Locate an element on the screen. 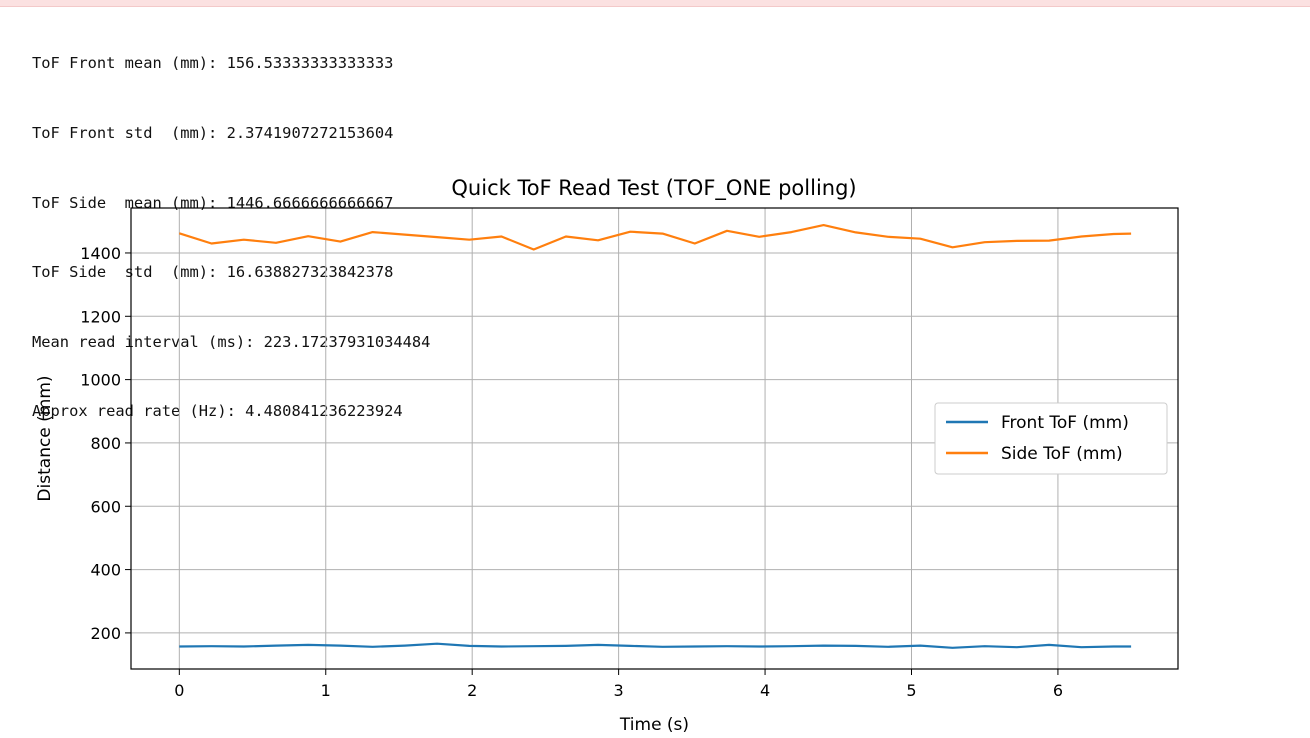  series-line-side is located at coordinates (655, 237).